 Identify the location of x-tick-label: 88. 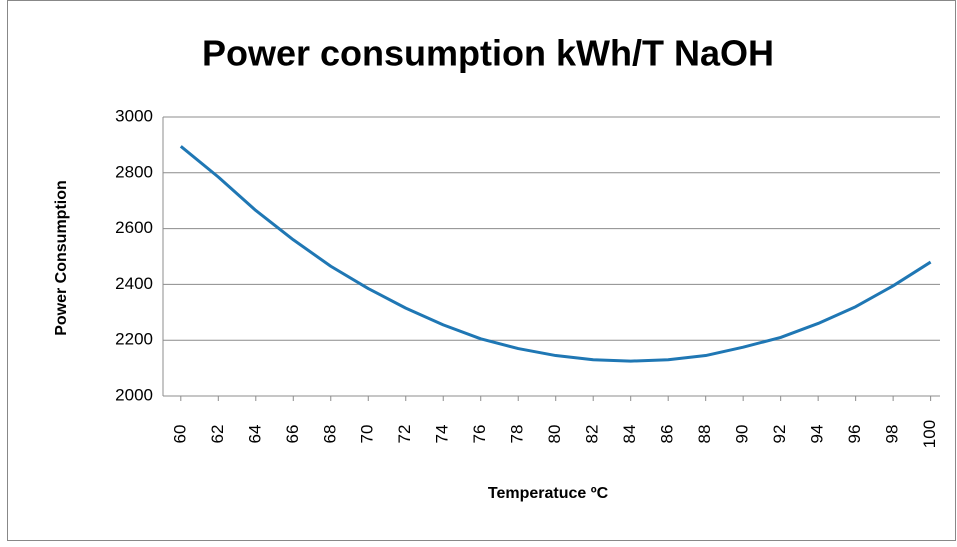
(704, 434).